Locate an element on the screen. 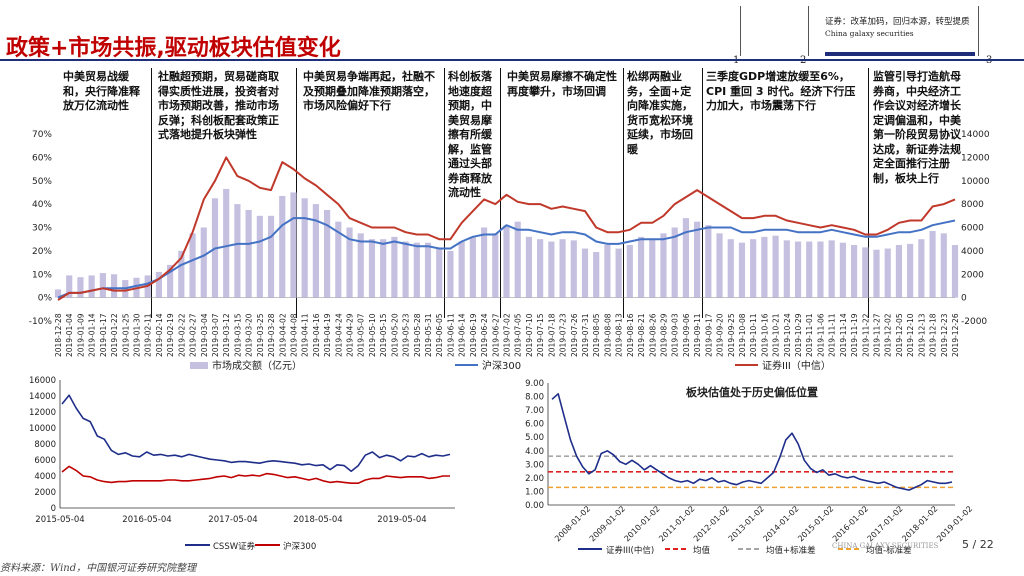 This screenshot has width=1024, height=576. x-axis-tick: 2019-05-20 is located at coordinates (394, 335).